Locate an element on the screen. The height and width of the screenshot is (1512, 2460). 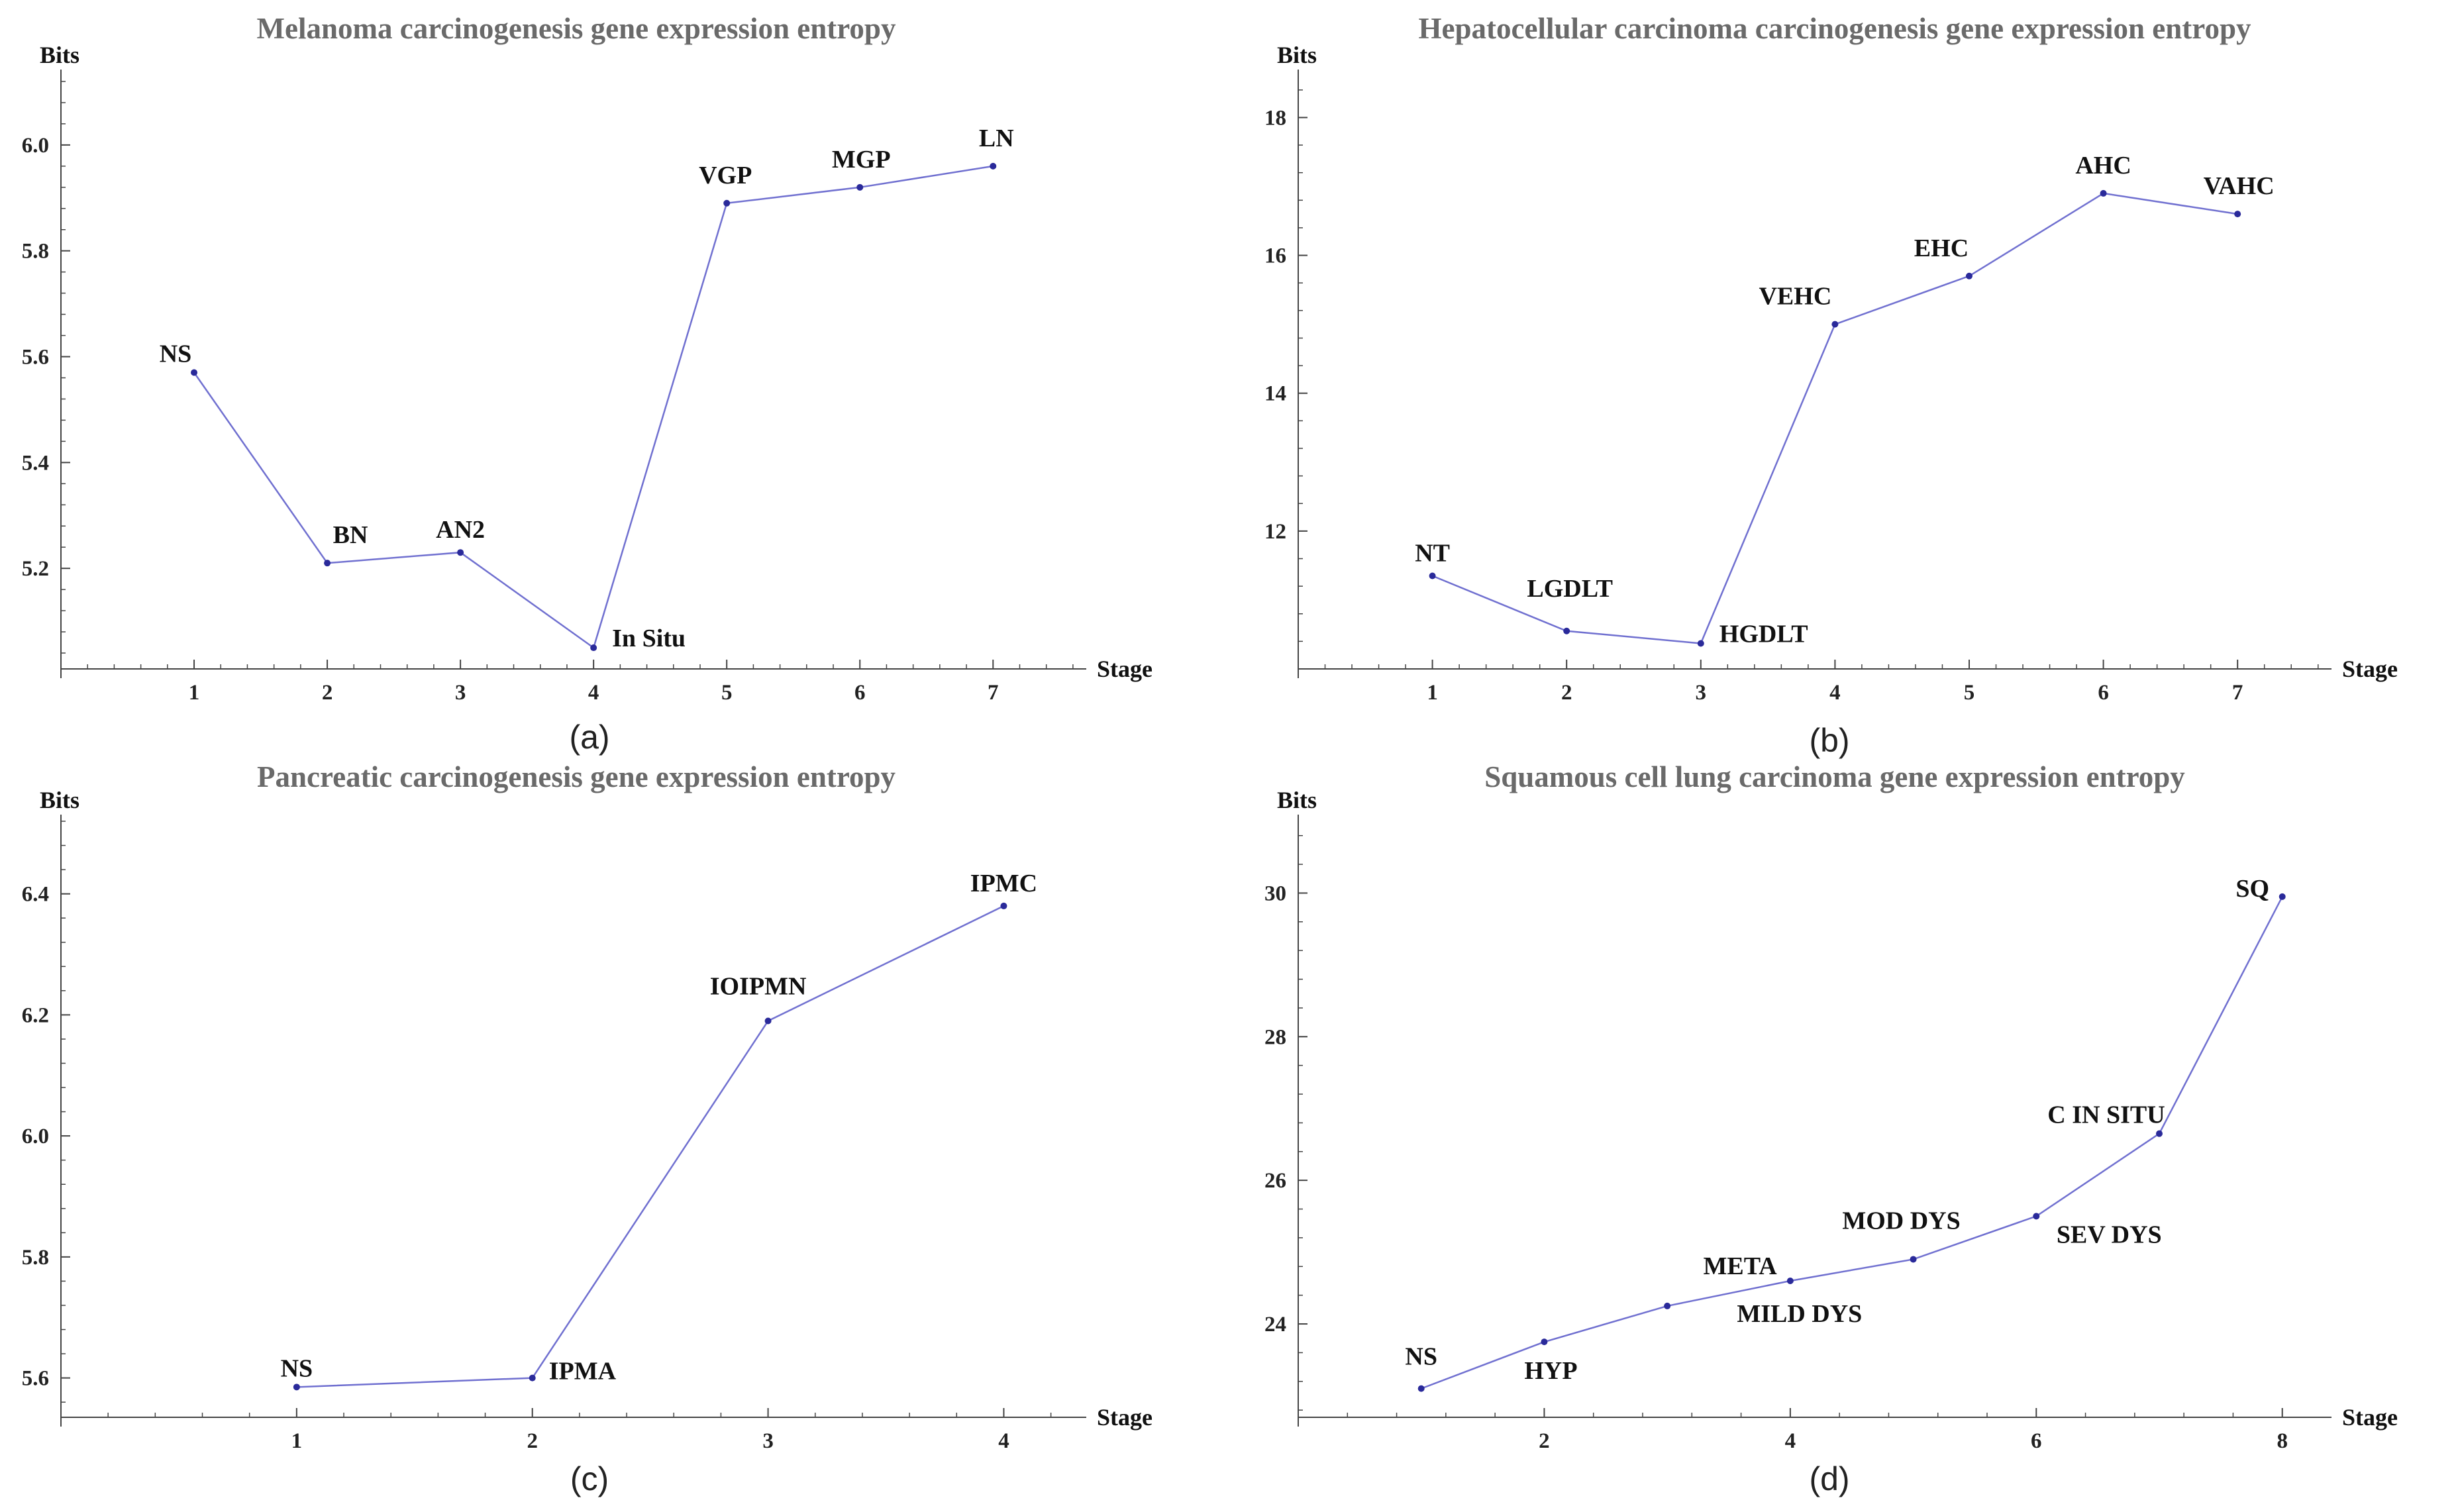
y-tick-label: 6.4 is located at coordinates (35, 895).